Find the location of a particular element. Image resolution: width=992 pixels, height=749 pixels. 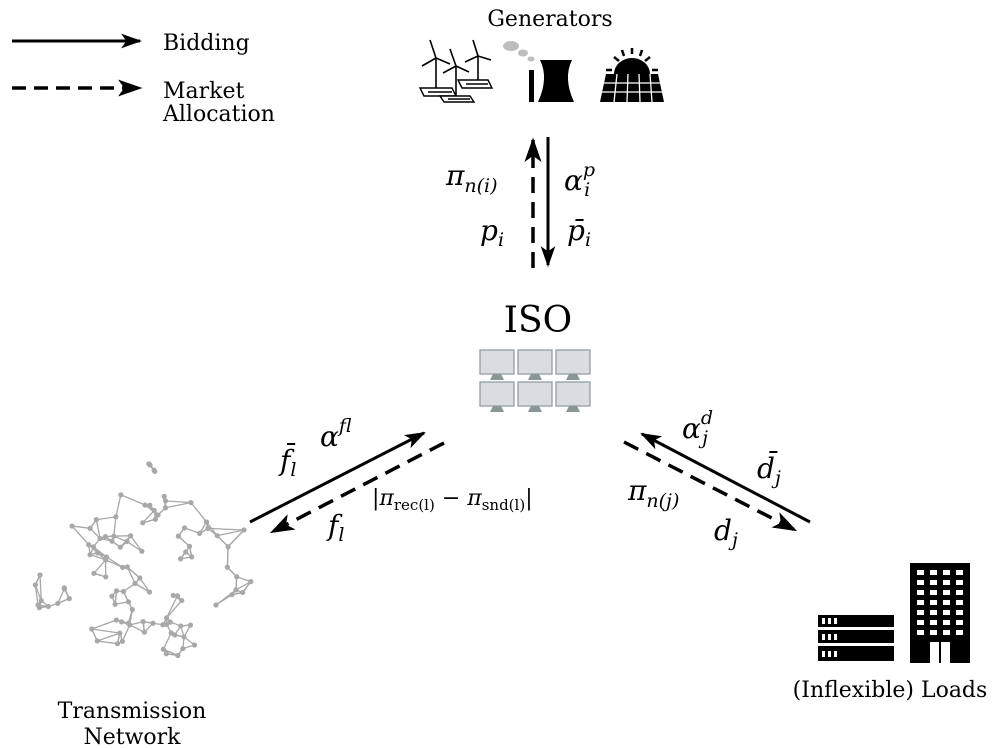

control-room-monitors-icon is located at coordinates (535, 380).